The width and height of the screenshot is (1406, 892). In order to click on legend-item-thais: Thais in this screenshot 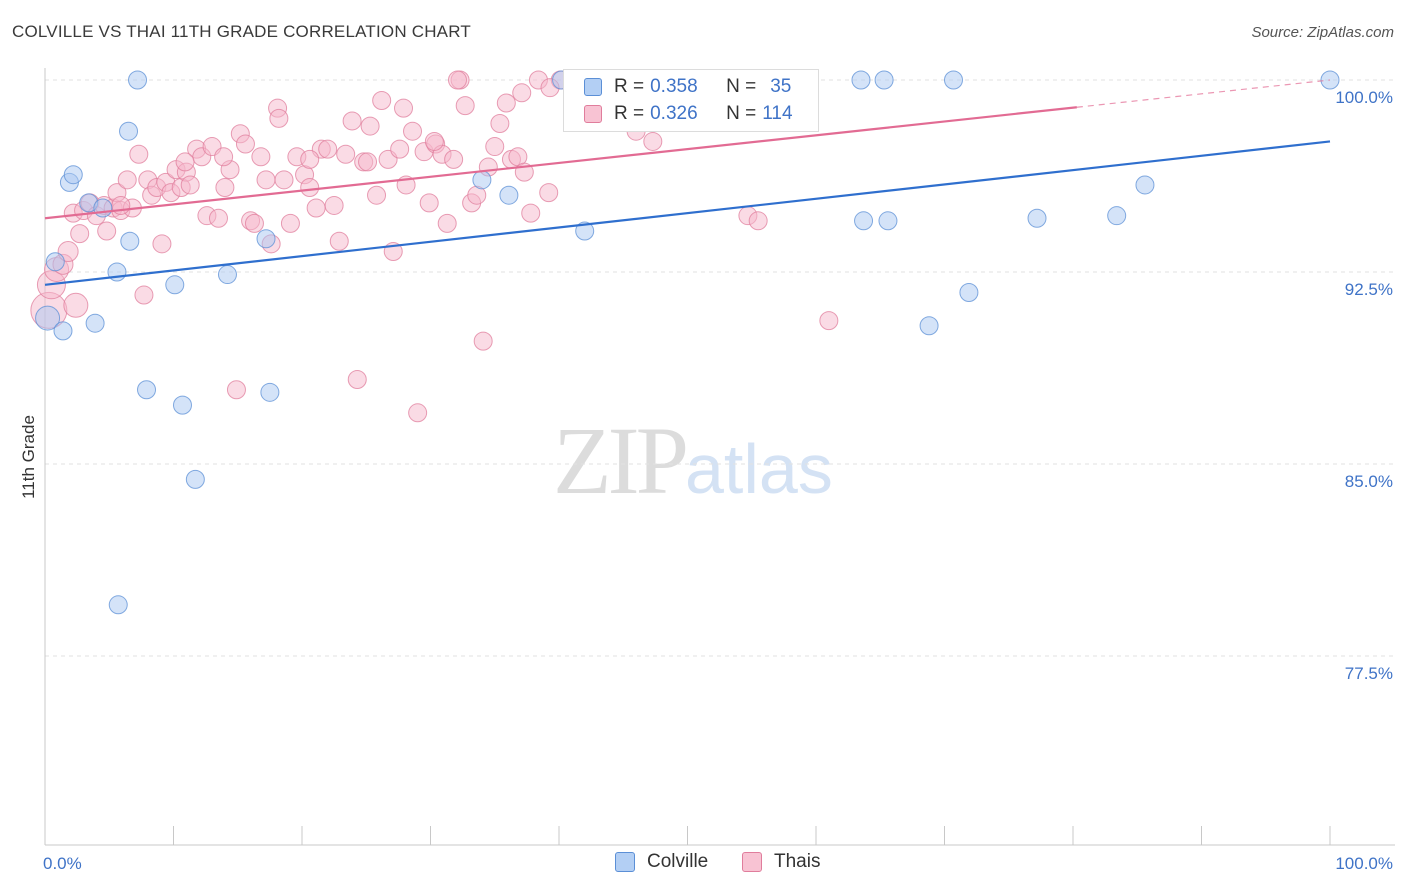, I will do `click(781, 862)`.